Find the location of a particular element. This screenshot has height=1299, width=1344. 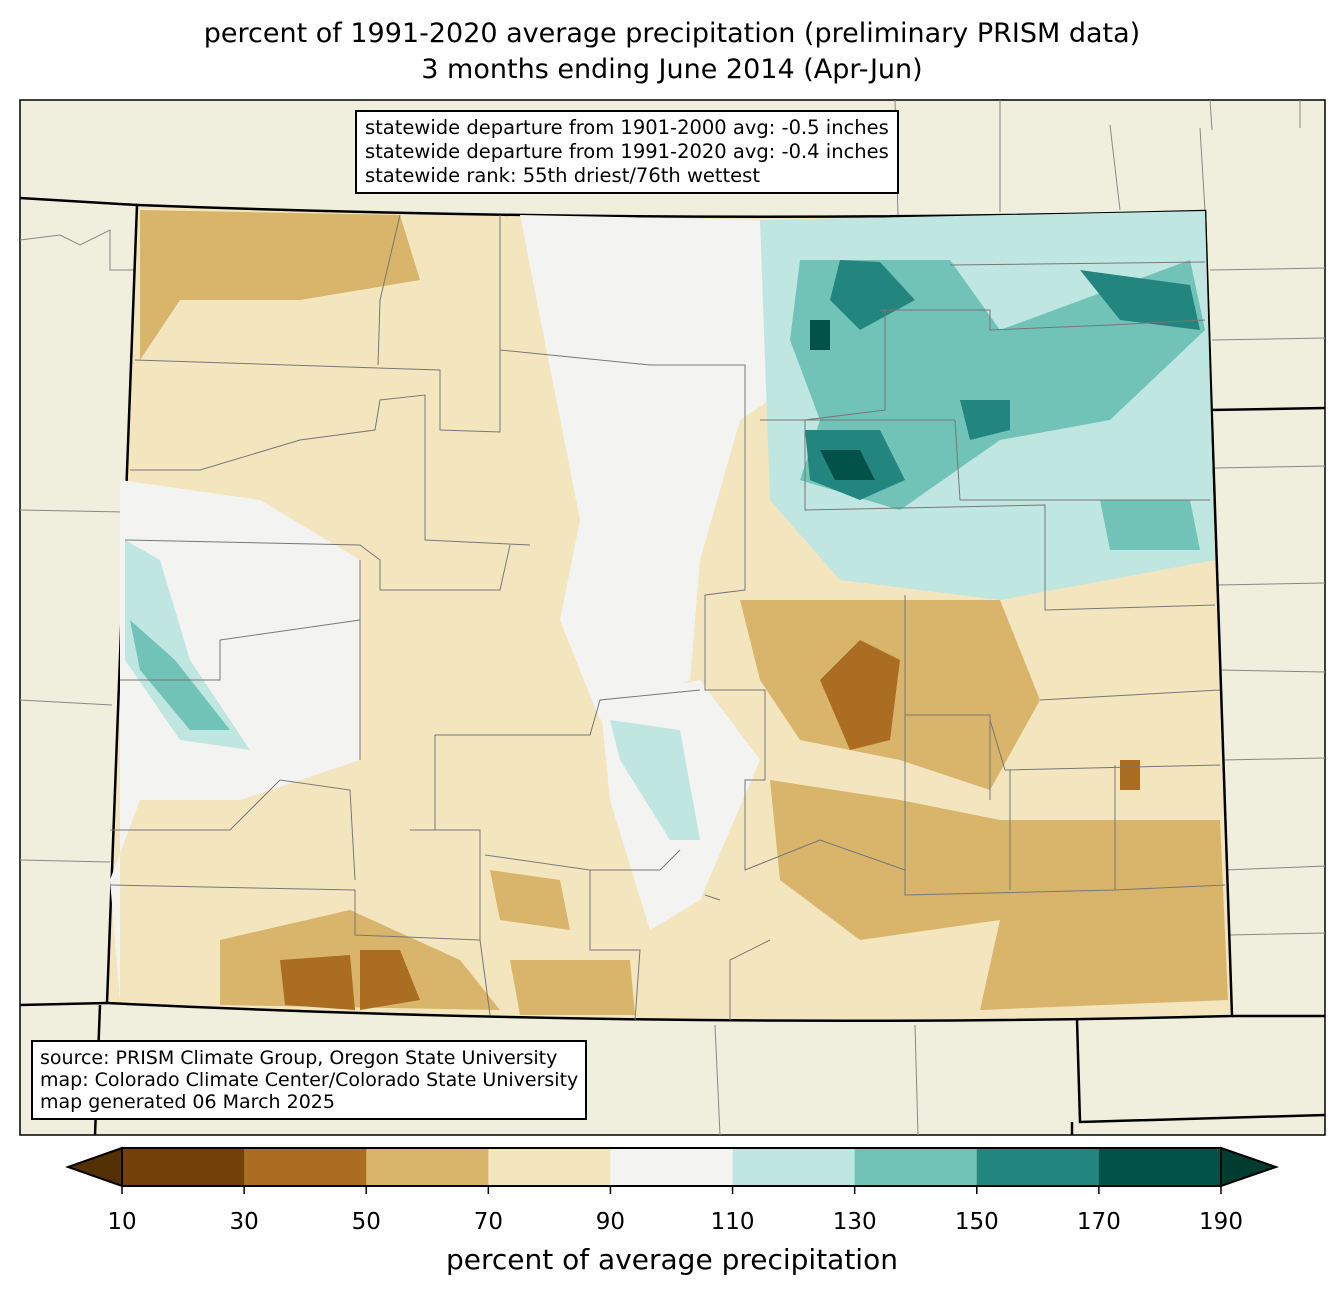

colorbar-under-arrow is located at coordinates (93, 1167).